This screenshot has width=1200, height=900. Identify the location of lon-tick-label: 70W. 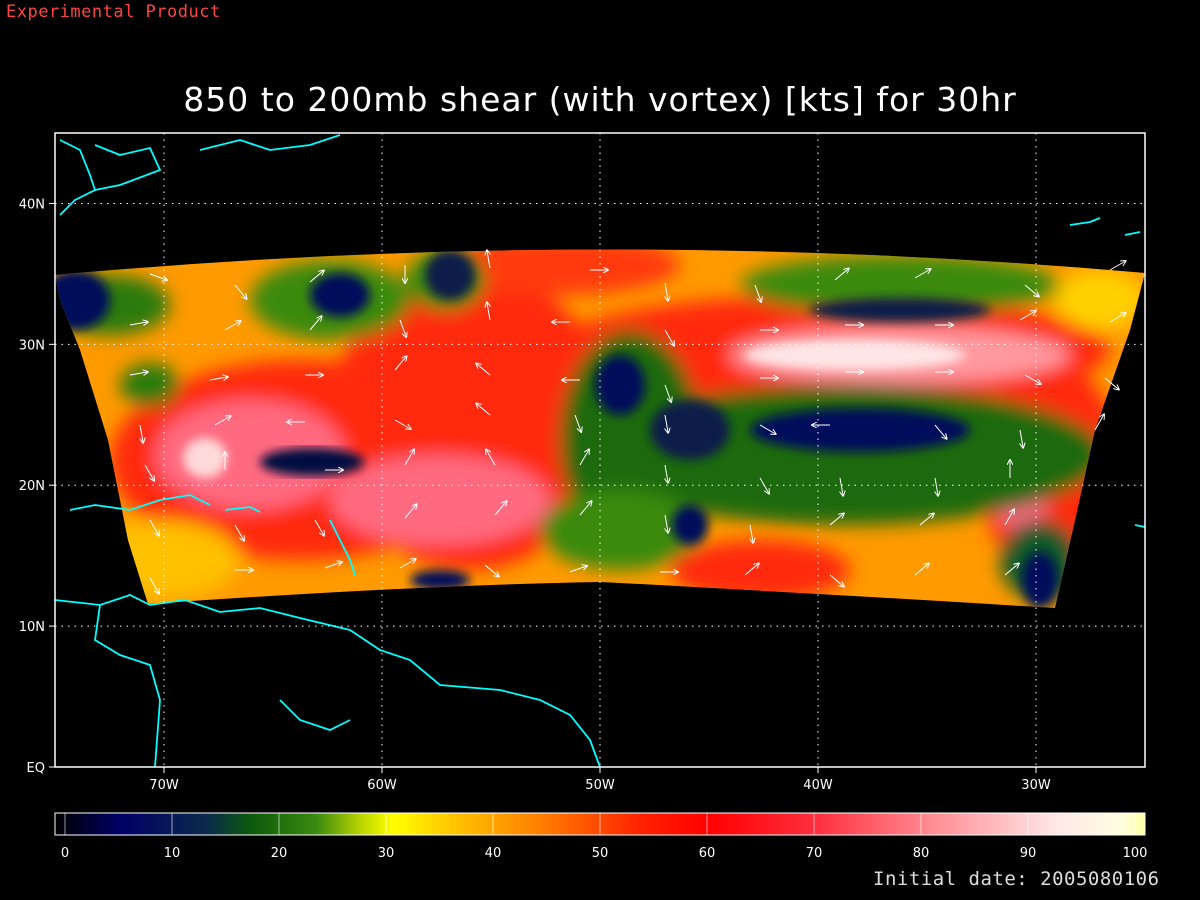
(164, 785).